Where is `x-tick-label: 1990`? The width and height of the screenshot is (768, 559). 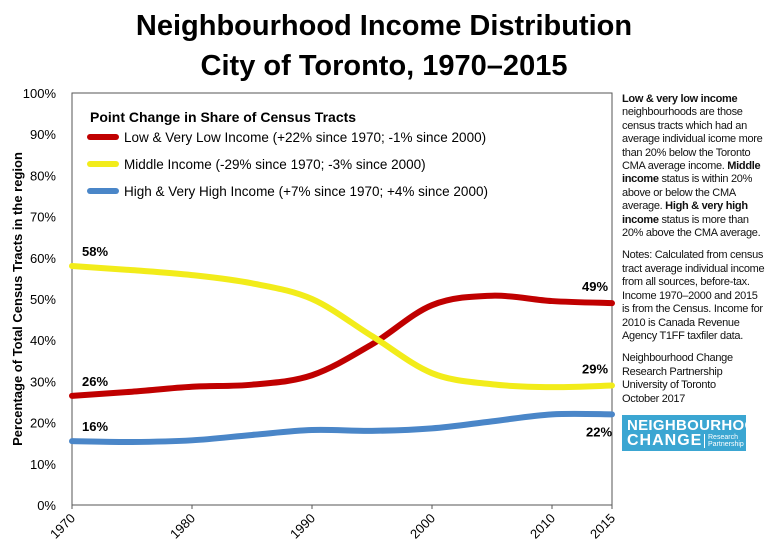
x-tick-label: 1990 is located at coordinates (302, 526).